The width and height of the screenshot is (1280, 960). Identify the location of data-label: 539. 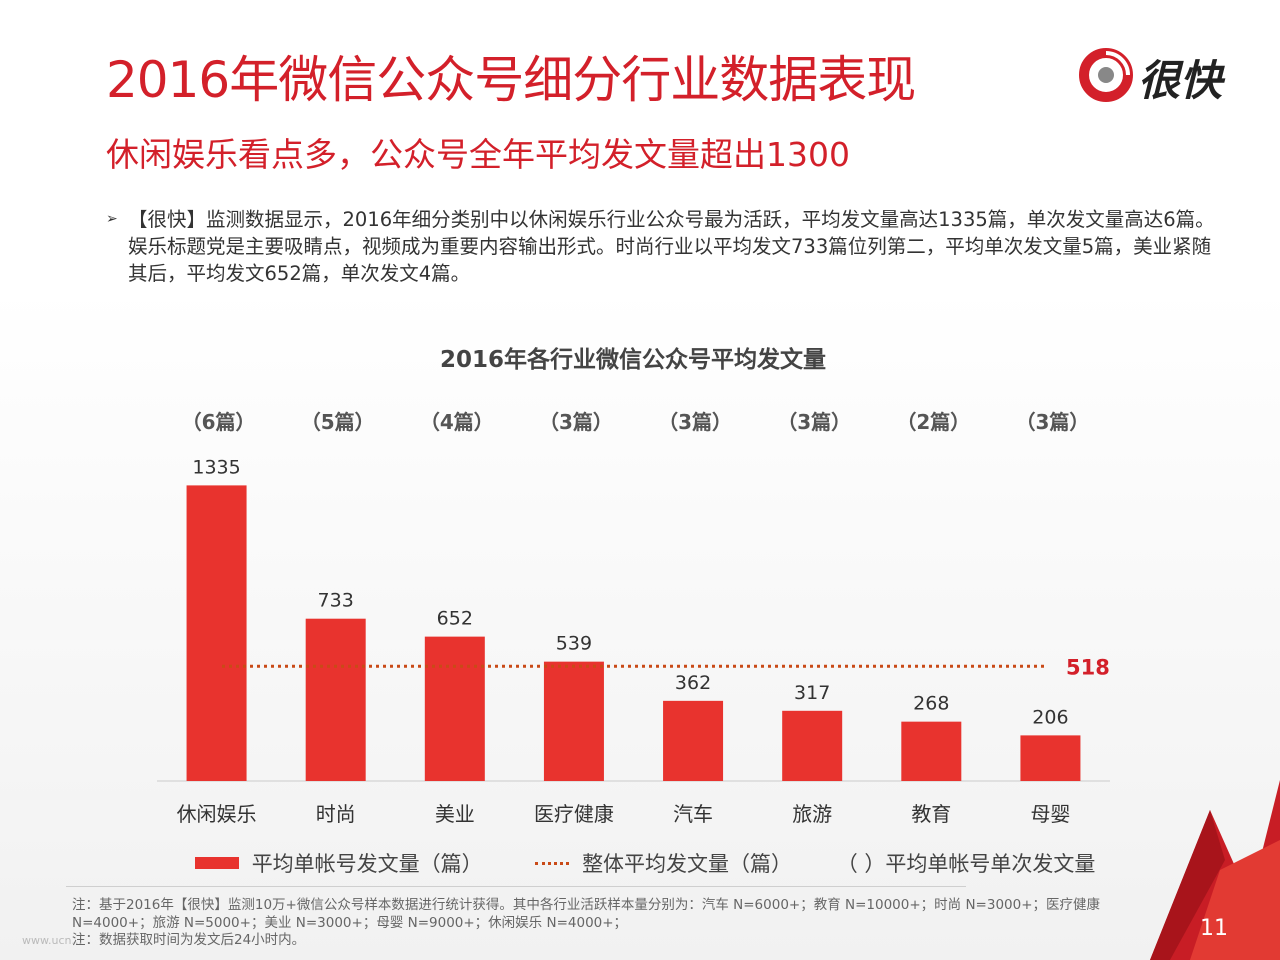
(574, 644).